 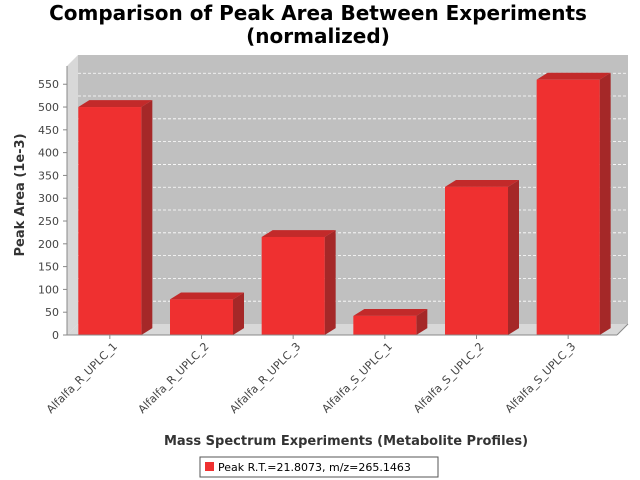 What do you see at coordinates (48, 198) in the screenshot?
I see `y-tick-label: 300` at bounding box center [48, 198].